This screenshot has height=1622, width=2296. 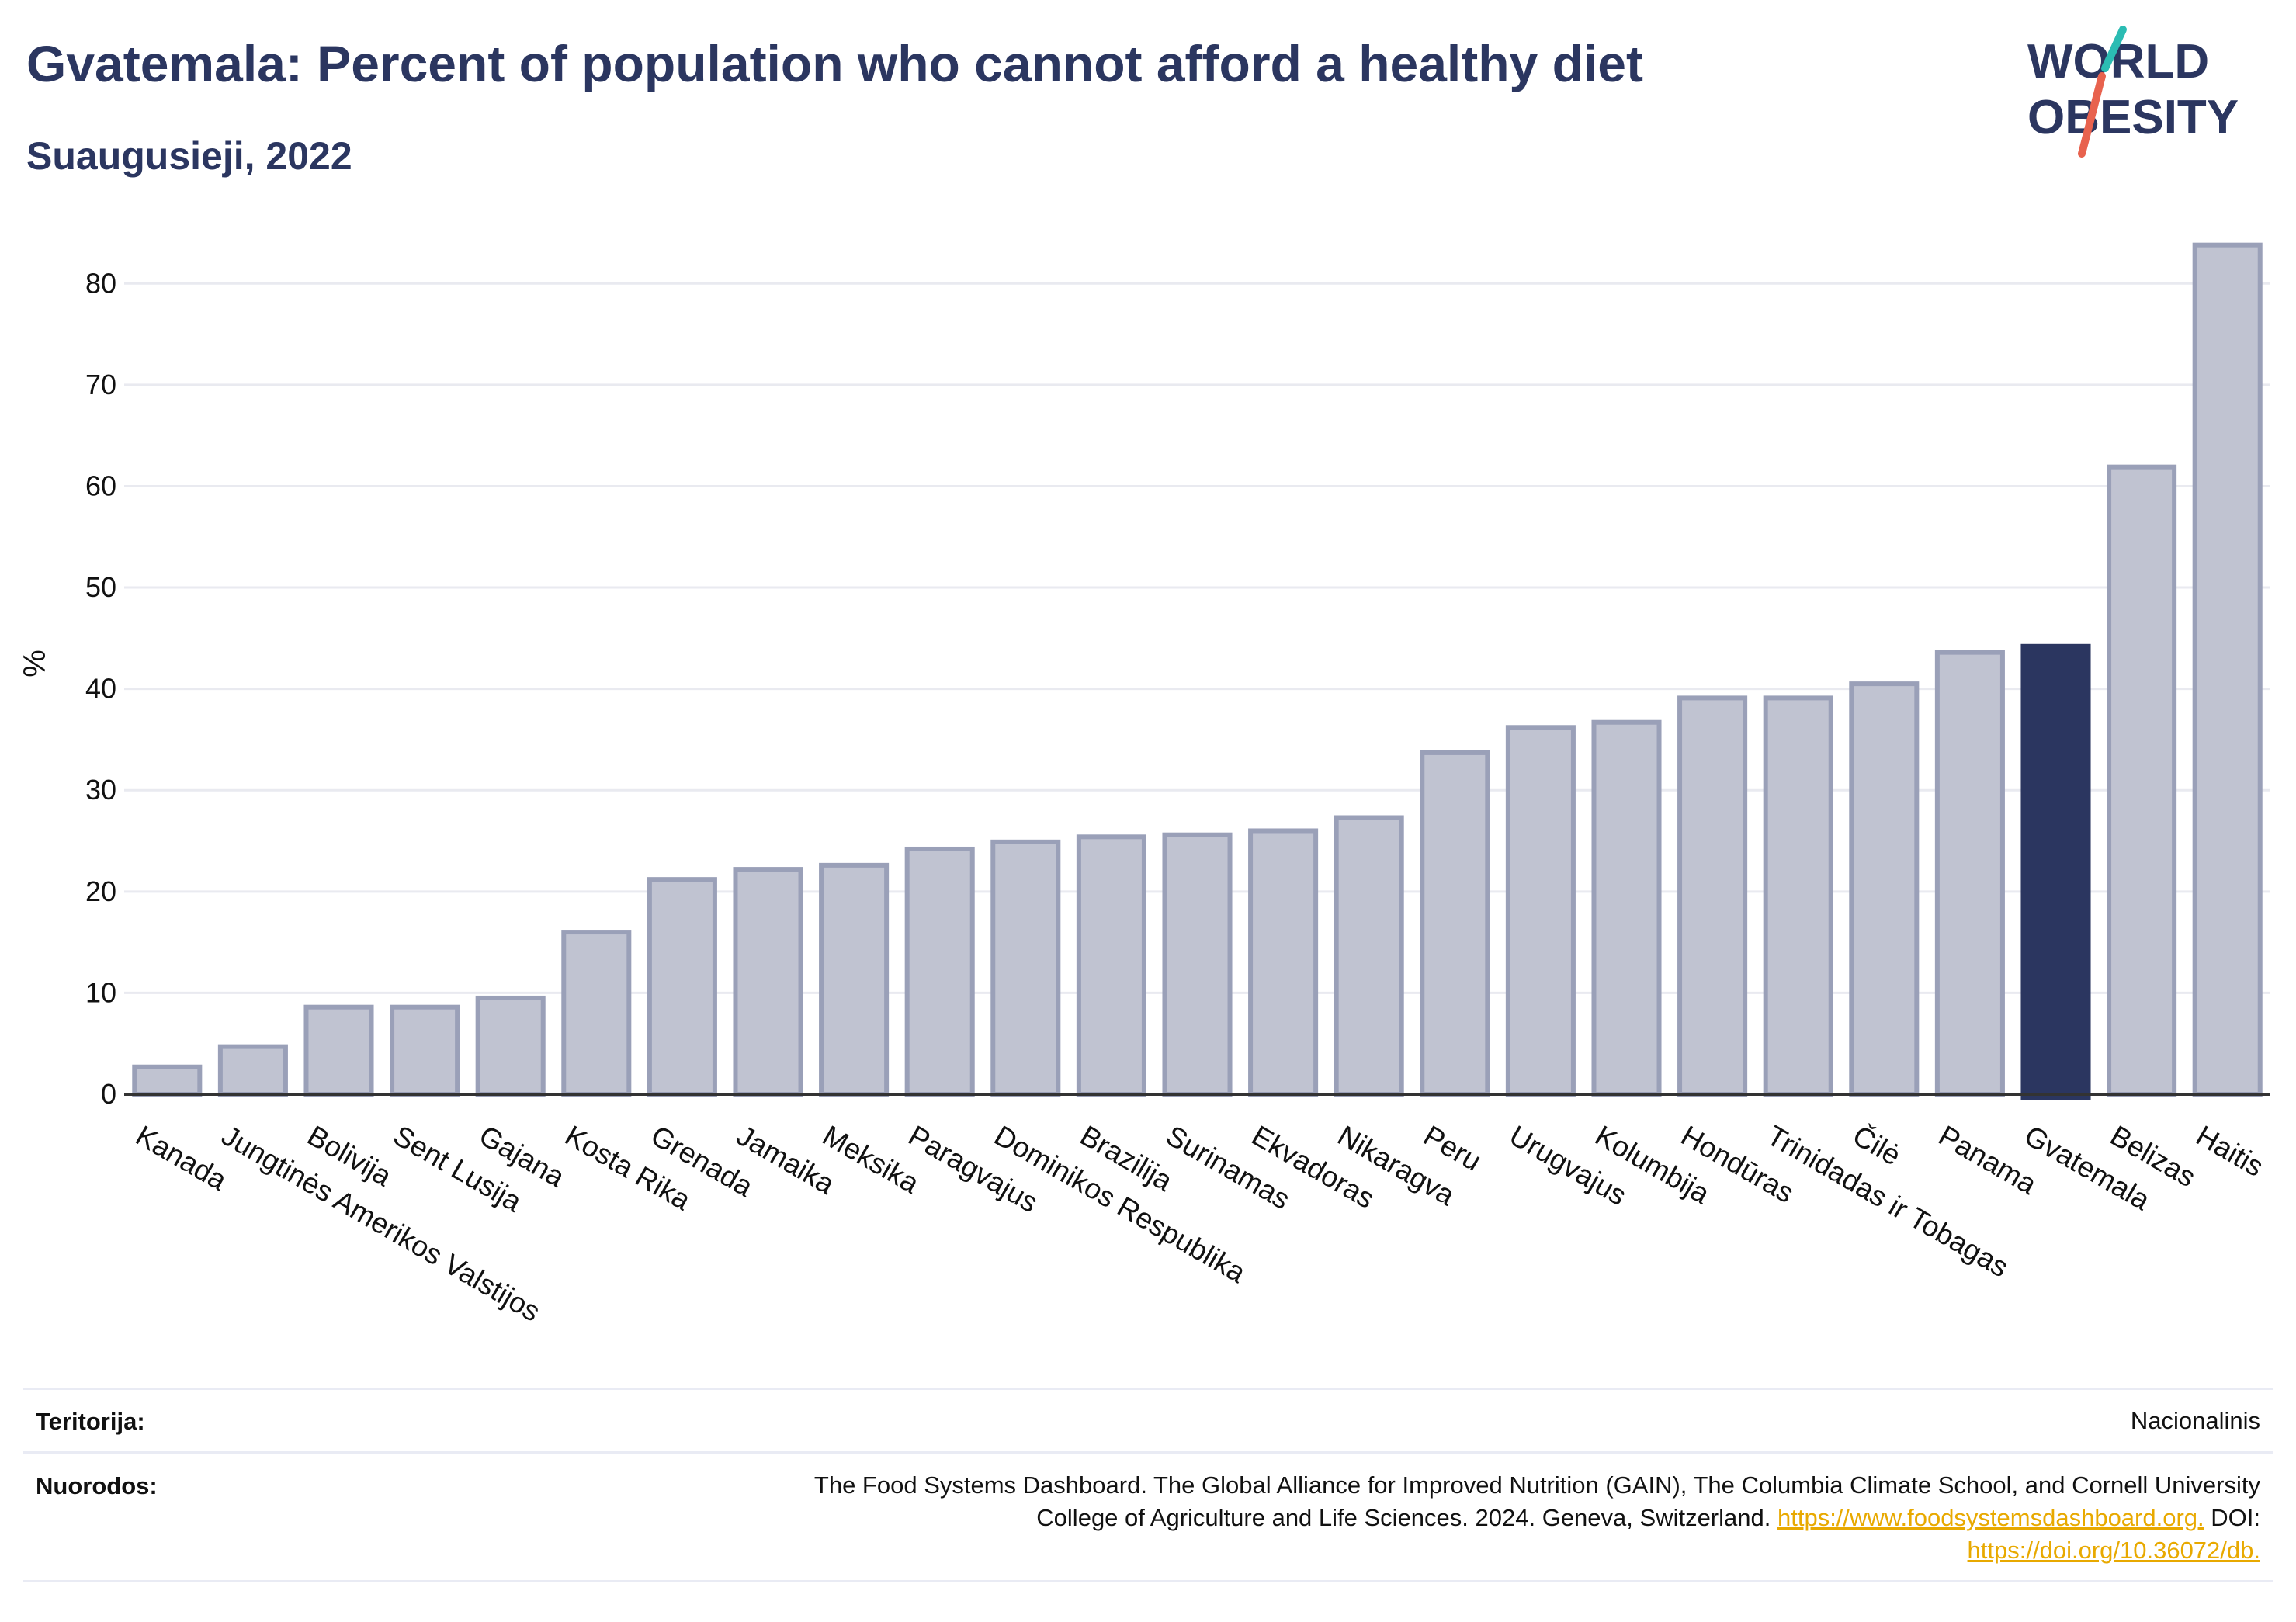 I want to click on sources-link-doi: https://doi.org/10.36072/db., so click(x=2113, y=1550).